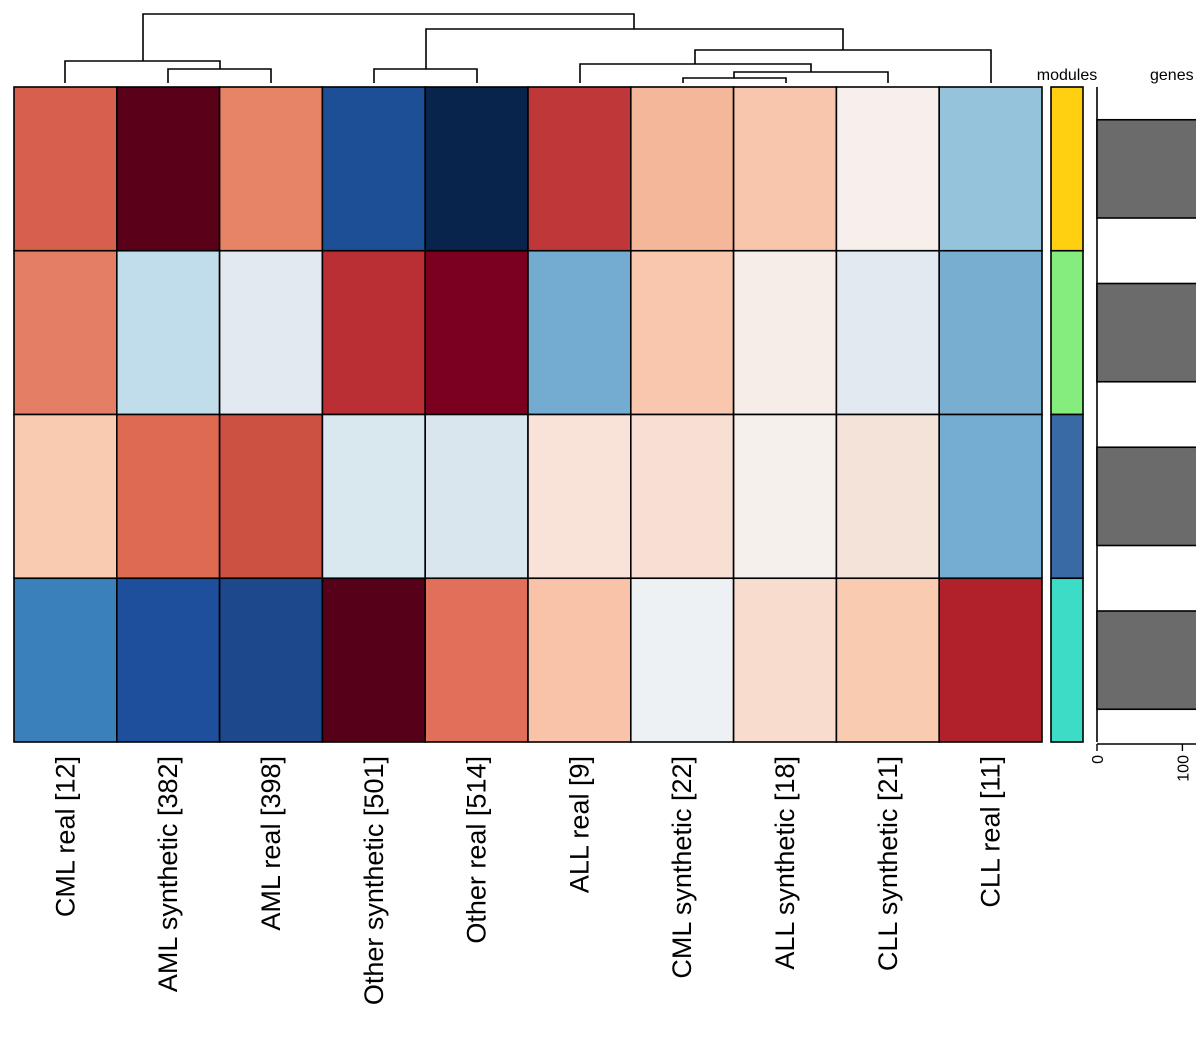  I want to click on modules-header: modules, so click(1067, 75).